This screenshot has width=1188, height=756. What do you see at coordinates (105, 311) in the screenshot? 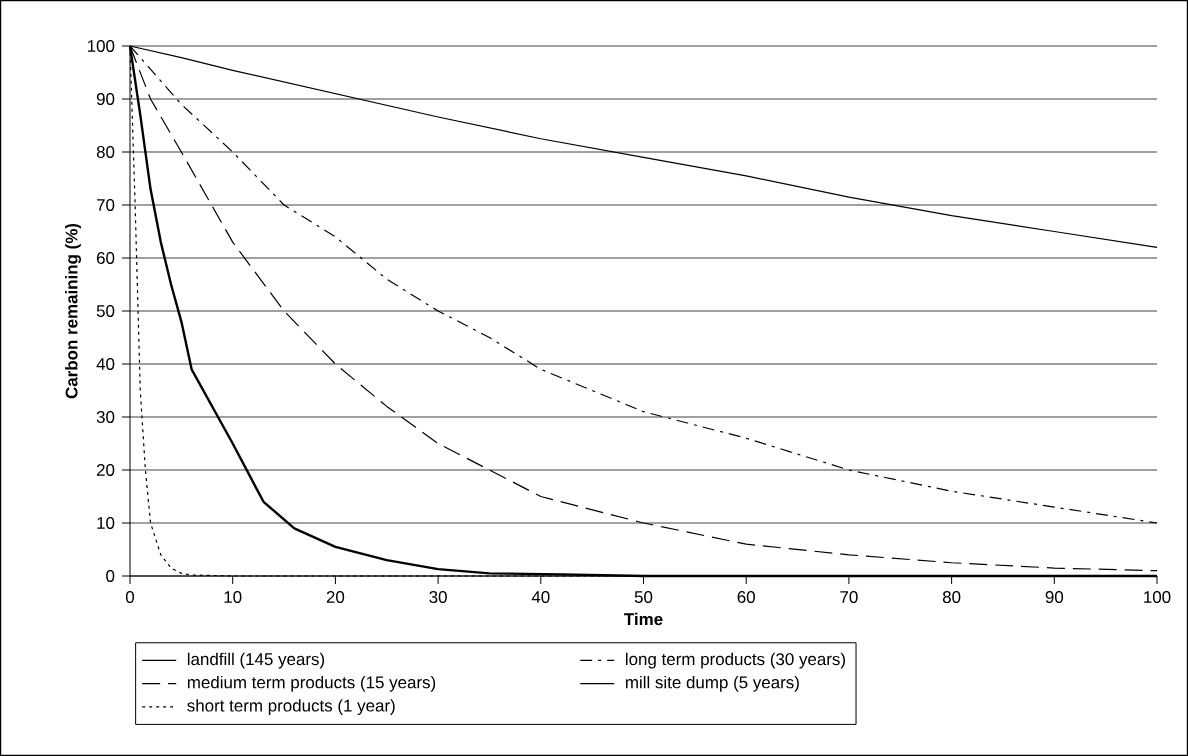
I see `y-tick-label: 50` at bounding box center [105, 311].